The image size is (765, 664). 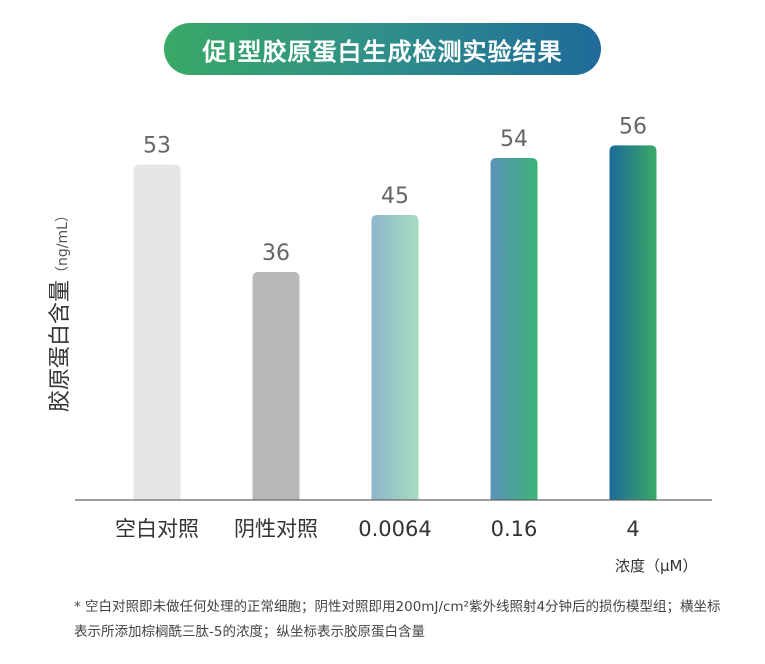 What do you see at coordinates (633, 126) in the screenshot?
I see `value-label-5: 56` at bounding box center [633, 126].